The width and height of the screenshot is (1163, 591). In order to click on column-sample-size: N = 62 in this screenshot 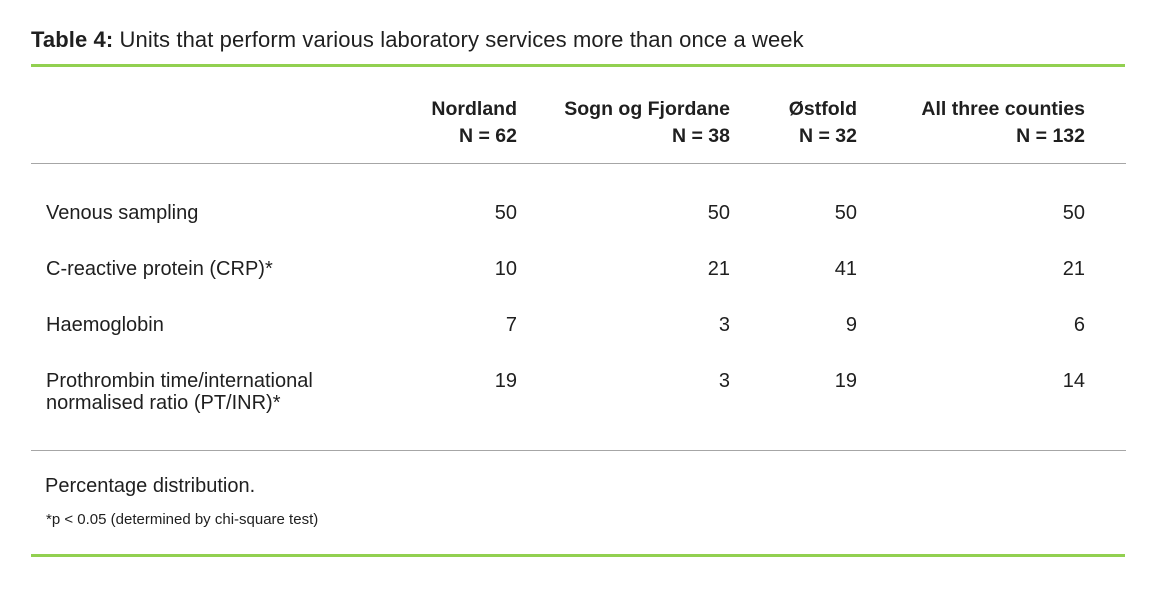, I will do `click(488, 136)`.